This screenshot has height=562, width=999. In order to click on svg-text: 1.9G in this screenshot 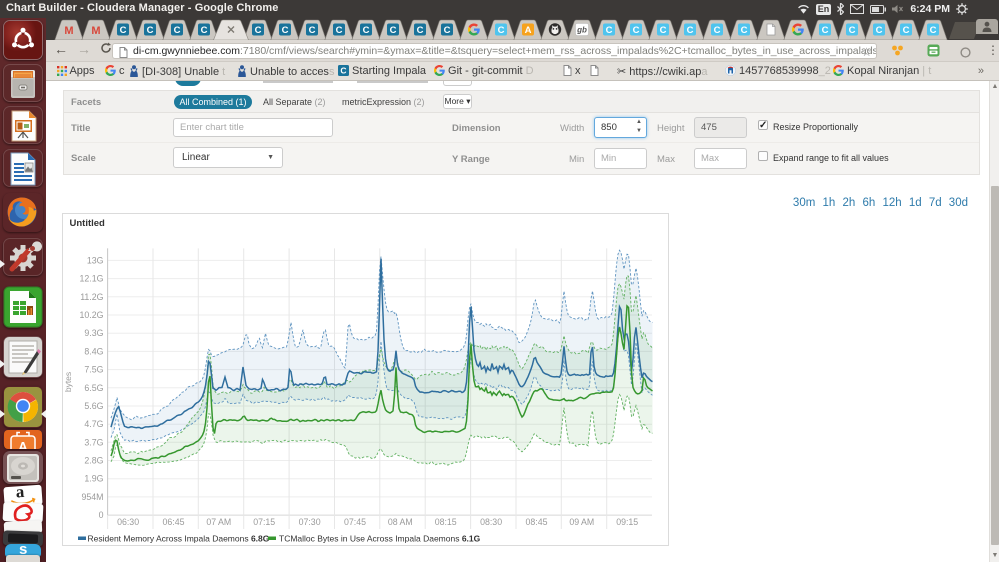, I will do `click(93, 479)`.